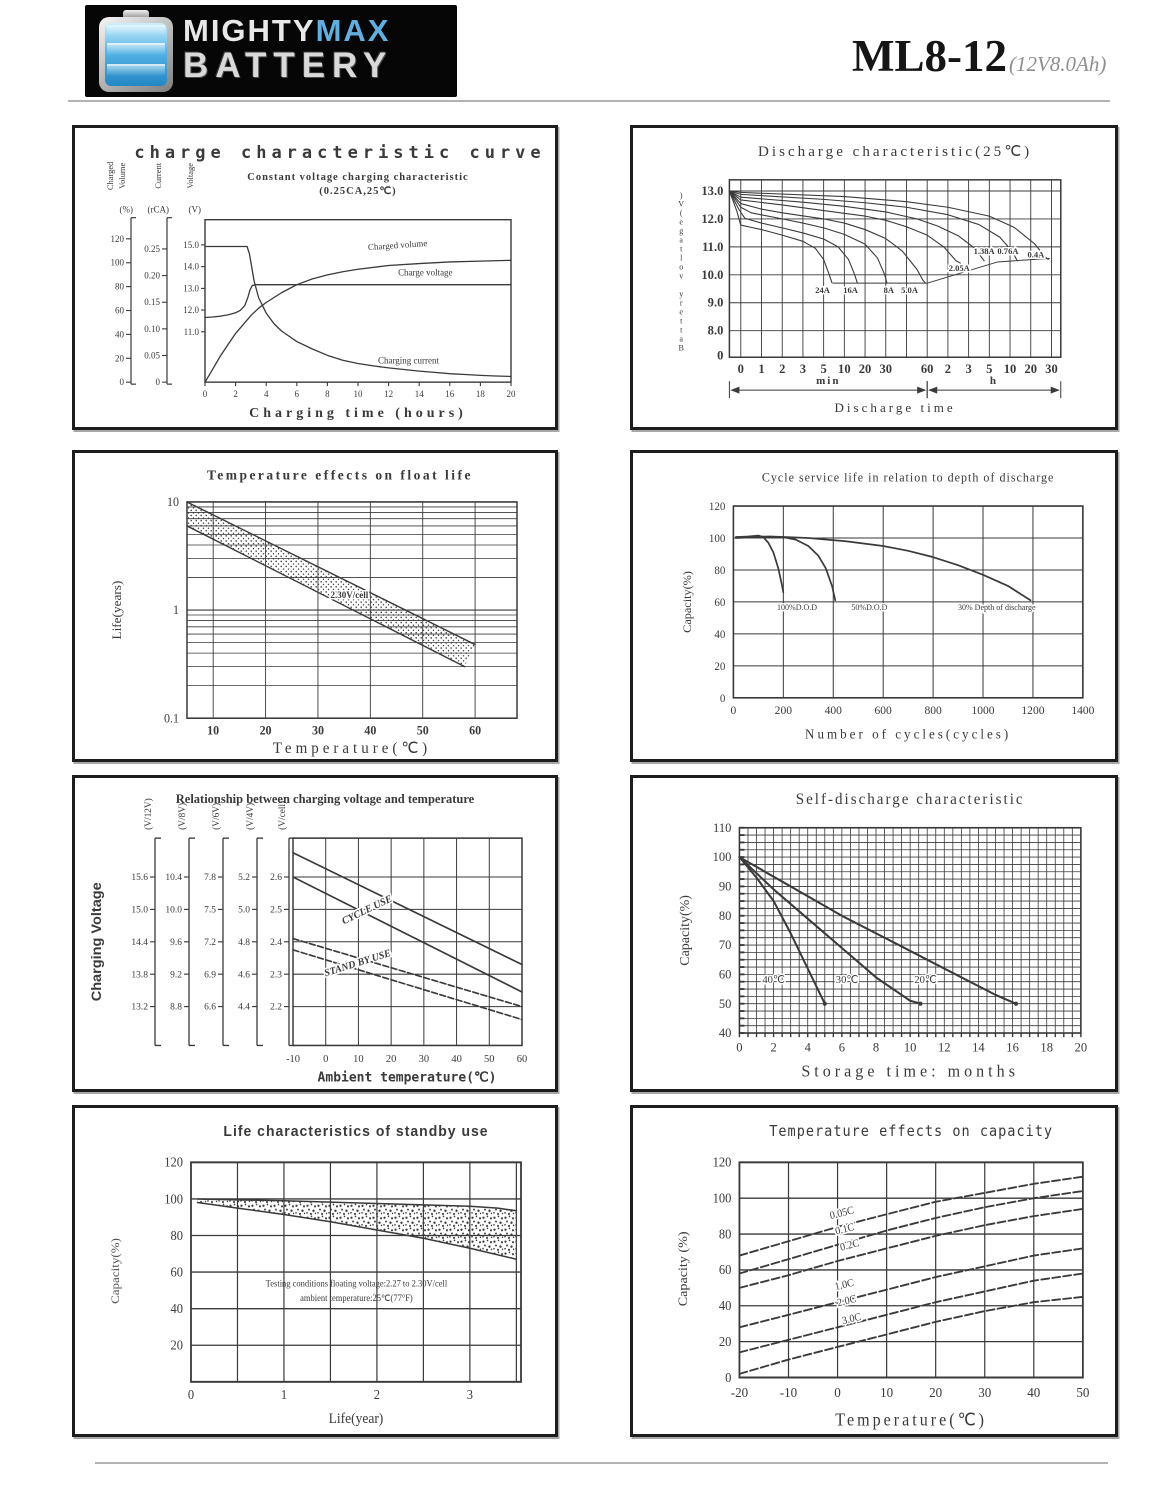 This screenshot has height=1500, width=1153. Describe the element at coordinates (357, 191) in the screenshot. I see `chart-subtitle: (0.25CA,25℃)` at that location.